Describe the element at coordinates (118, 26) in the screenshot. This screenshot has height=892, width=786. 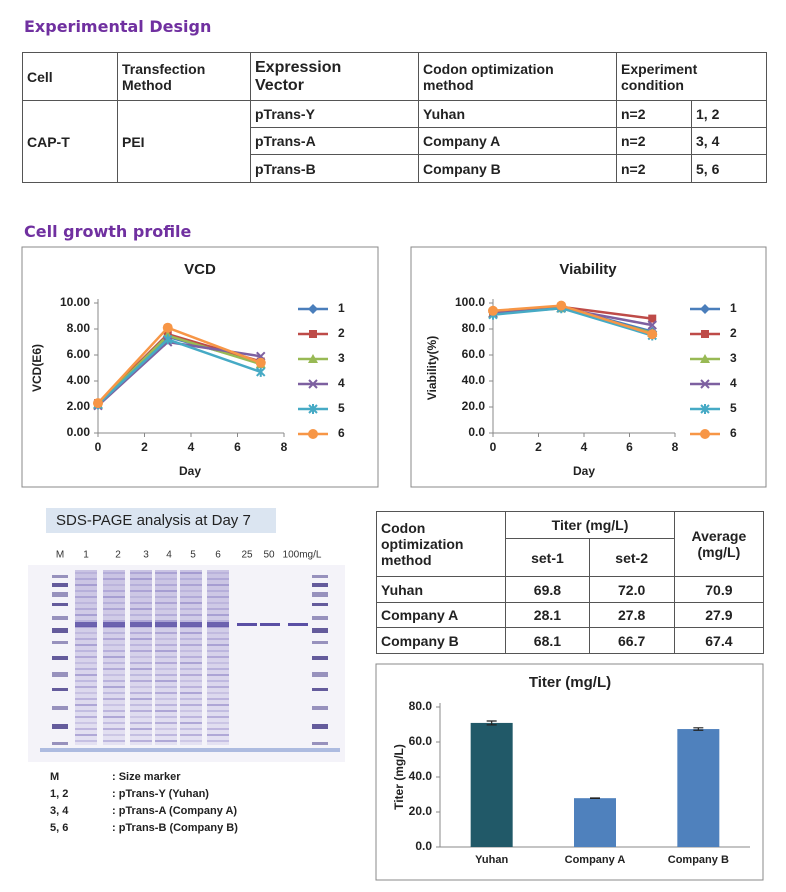
I see `section-heading: Experimental Design` at that location.